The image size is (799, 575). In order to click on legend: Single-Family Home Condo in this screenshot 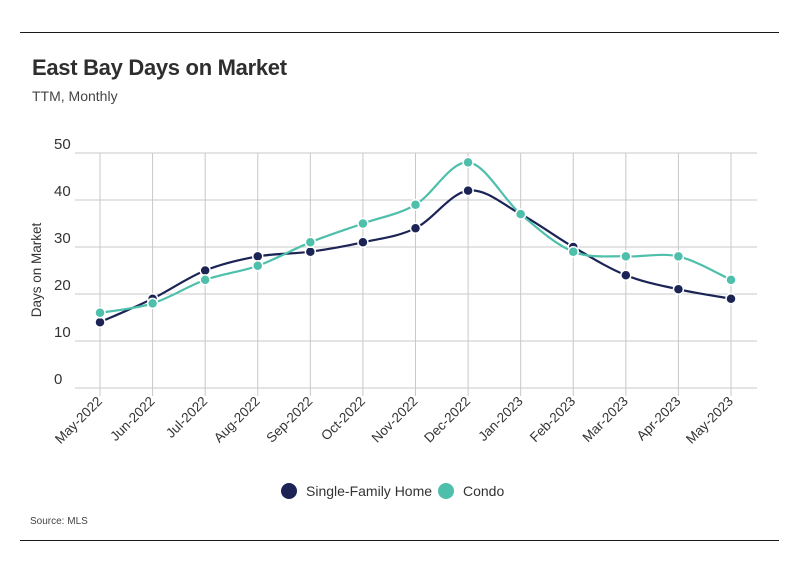, I will do `click(392, 491)`.